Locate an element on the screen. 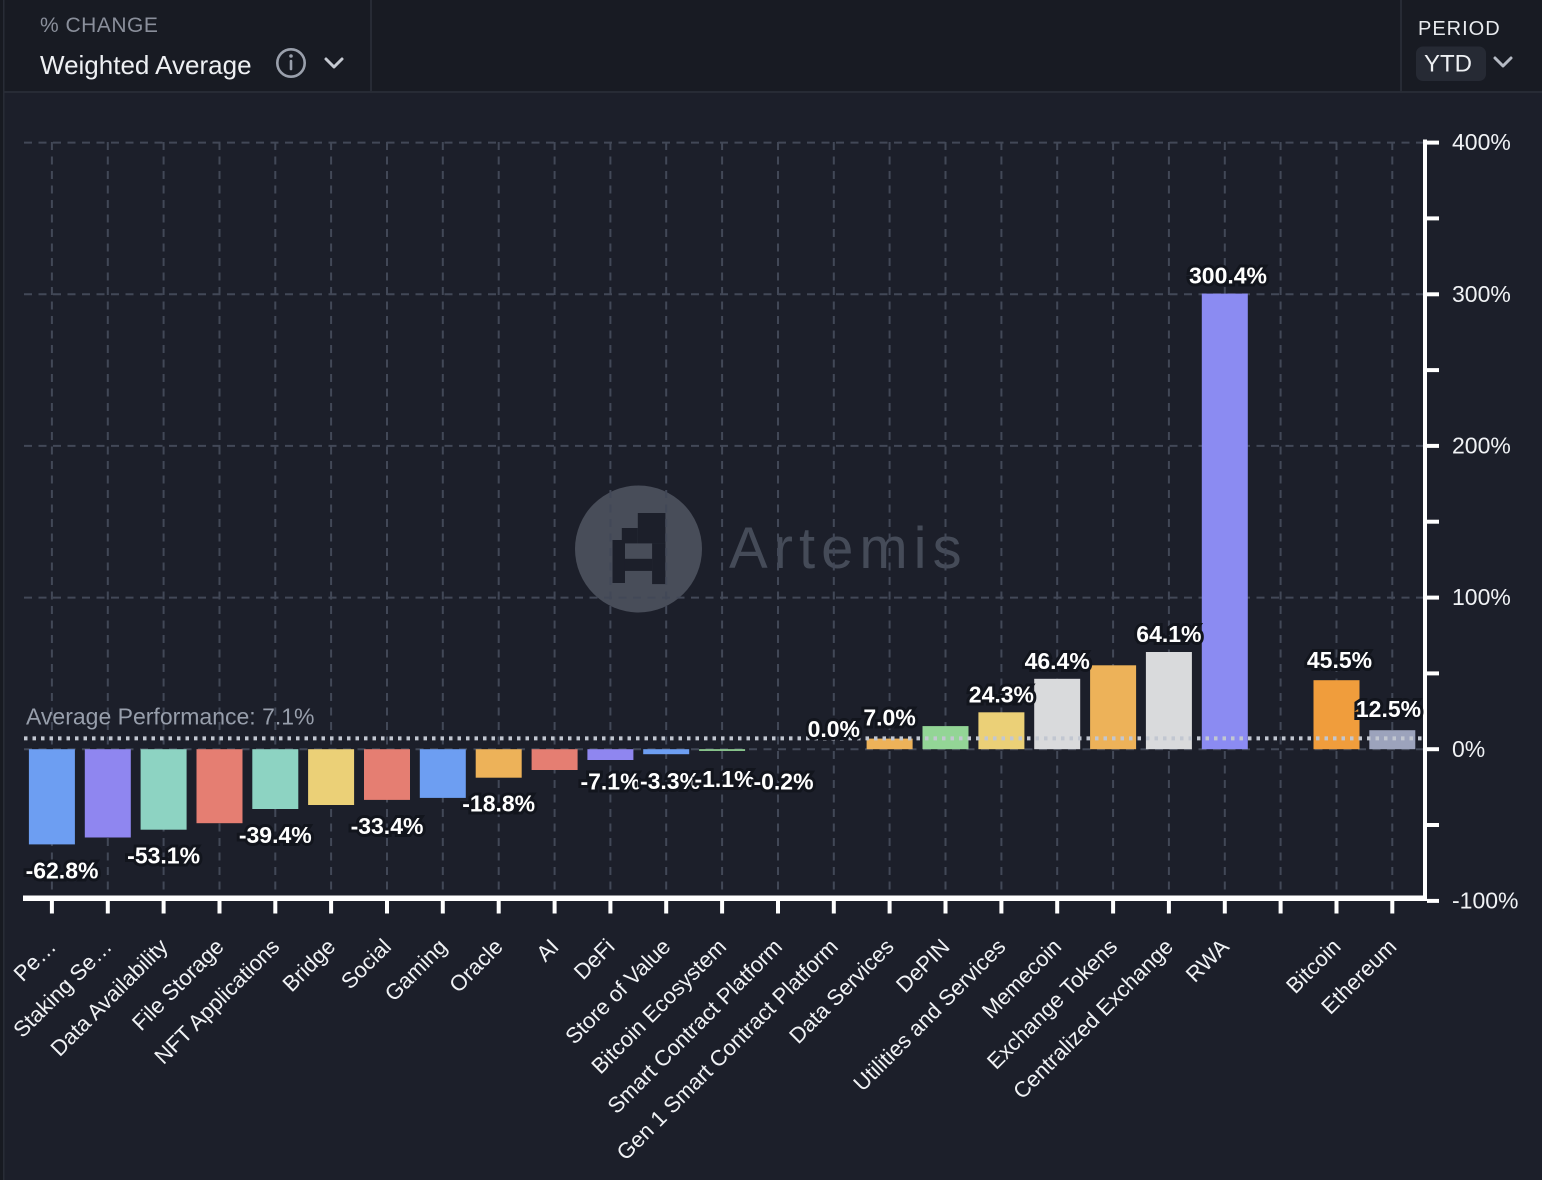  svg-text: 300.4% is located at coordinates (1228, 276).